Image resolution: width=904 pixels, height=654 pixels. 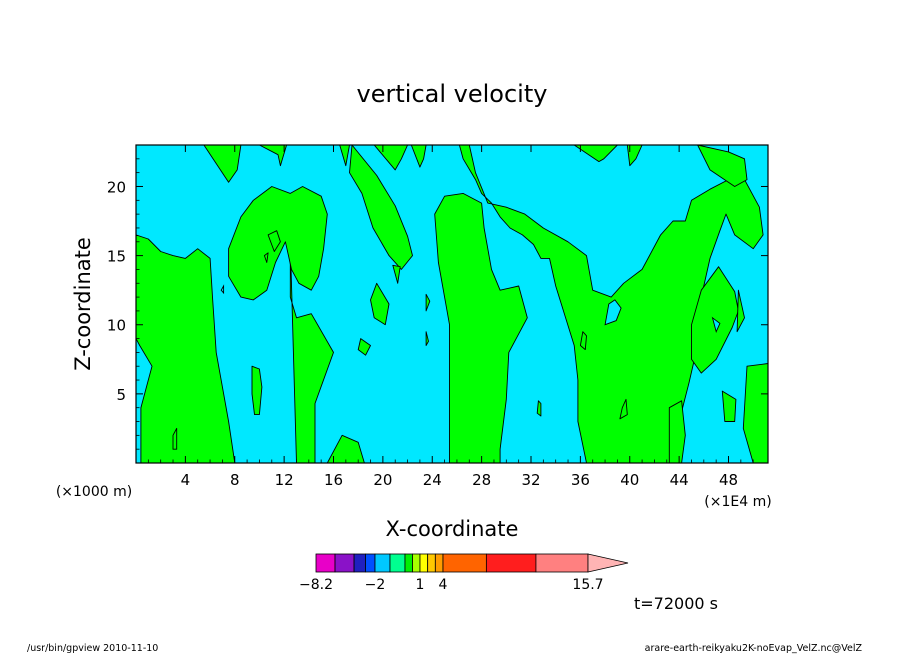 I want to click on x-tick-label: 24, so click(x=432, y=480).